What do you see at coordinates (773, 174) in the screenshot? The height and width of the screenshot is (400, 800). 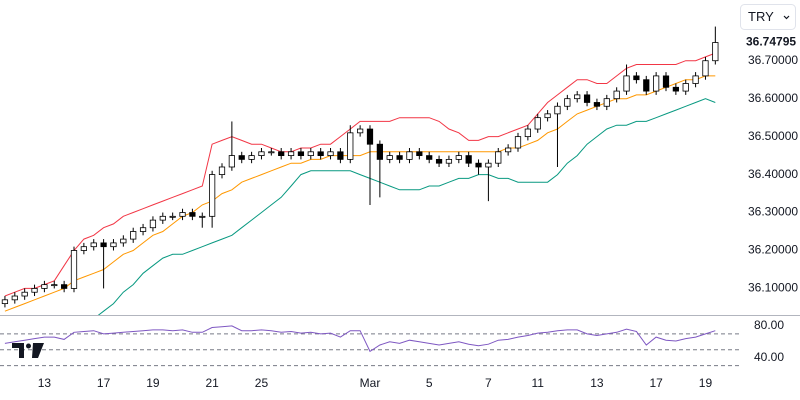 I see `y-tick-label: 36.40000` at bounding box center [773, 174].